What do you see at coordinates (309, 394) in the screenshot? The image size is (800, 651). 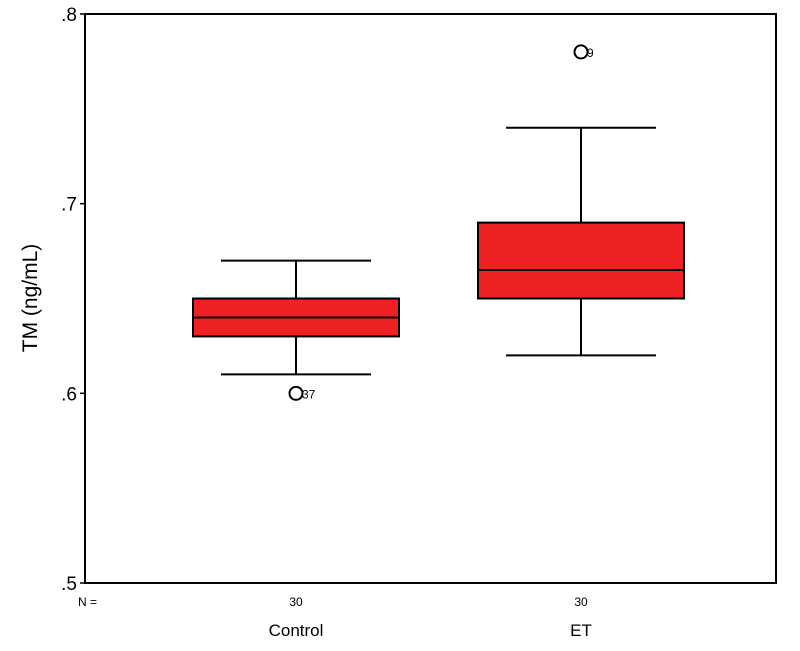 I see `outlier-label: 37` at bounding box center [309, 394].